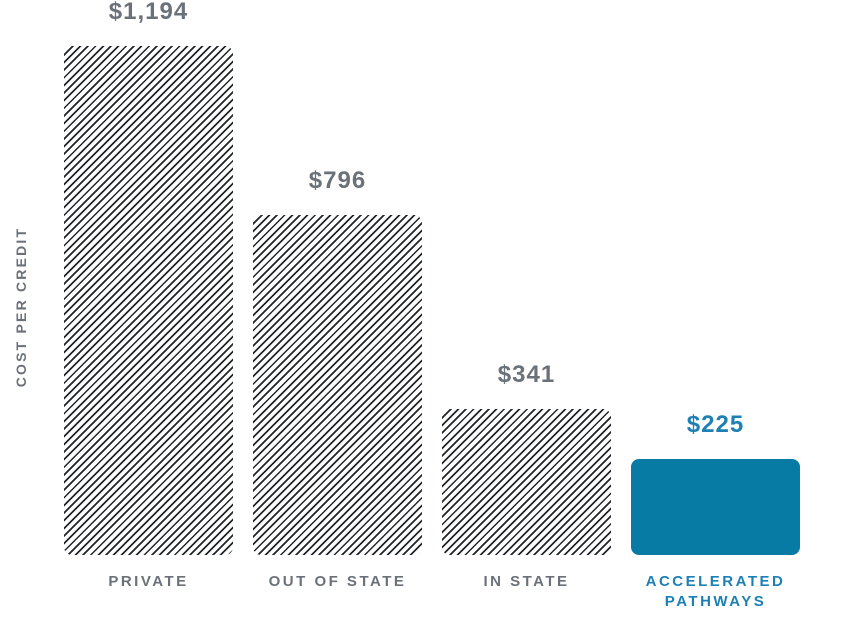  What do you see at coordinates (715, 424) in the screenshot?
I see `value-label: $225` at bounding box center [715, 424].